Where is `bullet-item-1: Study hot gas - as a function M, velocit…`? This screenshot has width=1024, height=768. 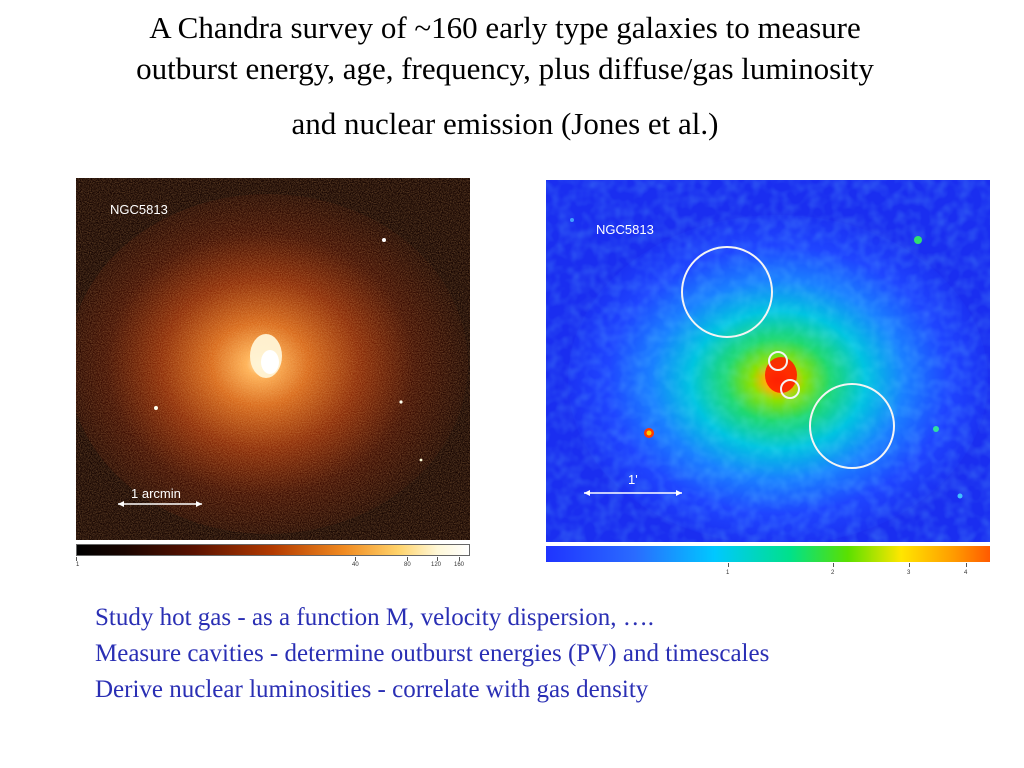
bullet-item-1: Study hot gas - as a function M, velocit… is located at coordinates (374, 617).